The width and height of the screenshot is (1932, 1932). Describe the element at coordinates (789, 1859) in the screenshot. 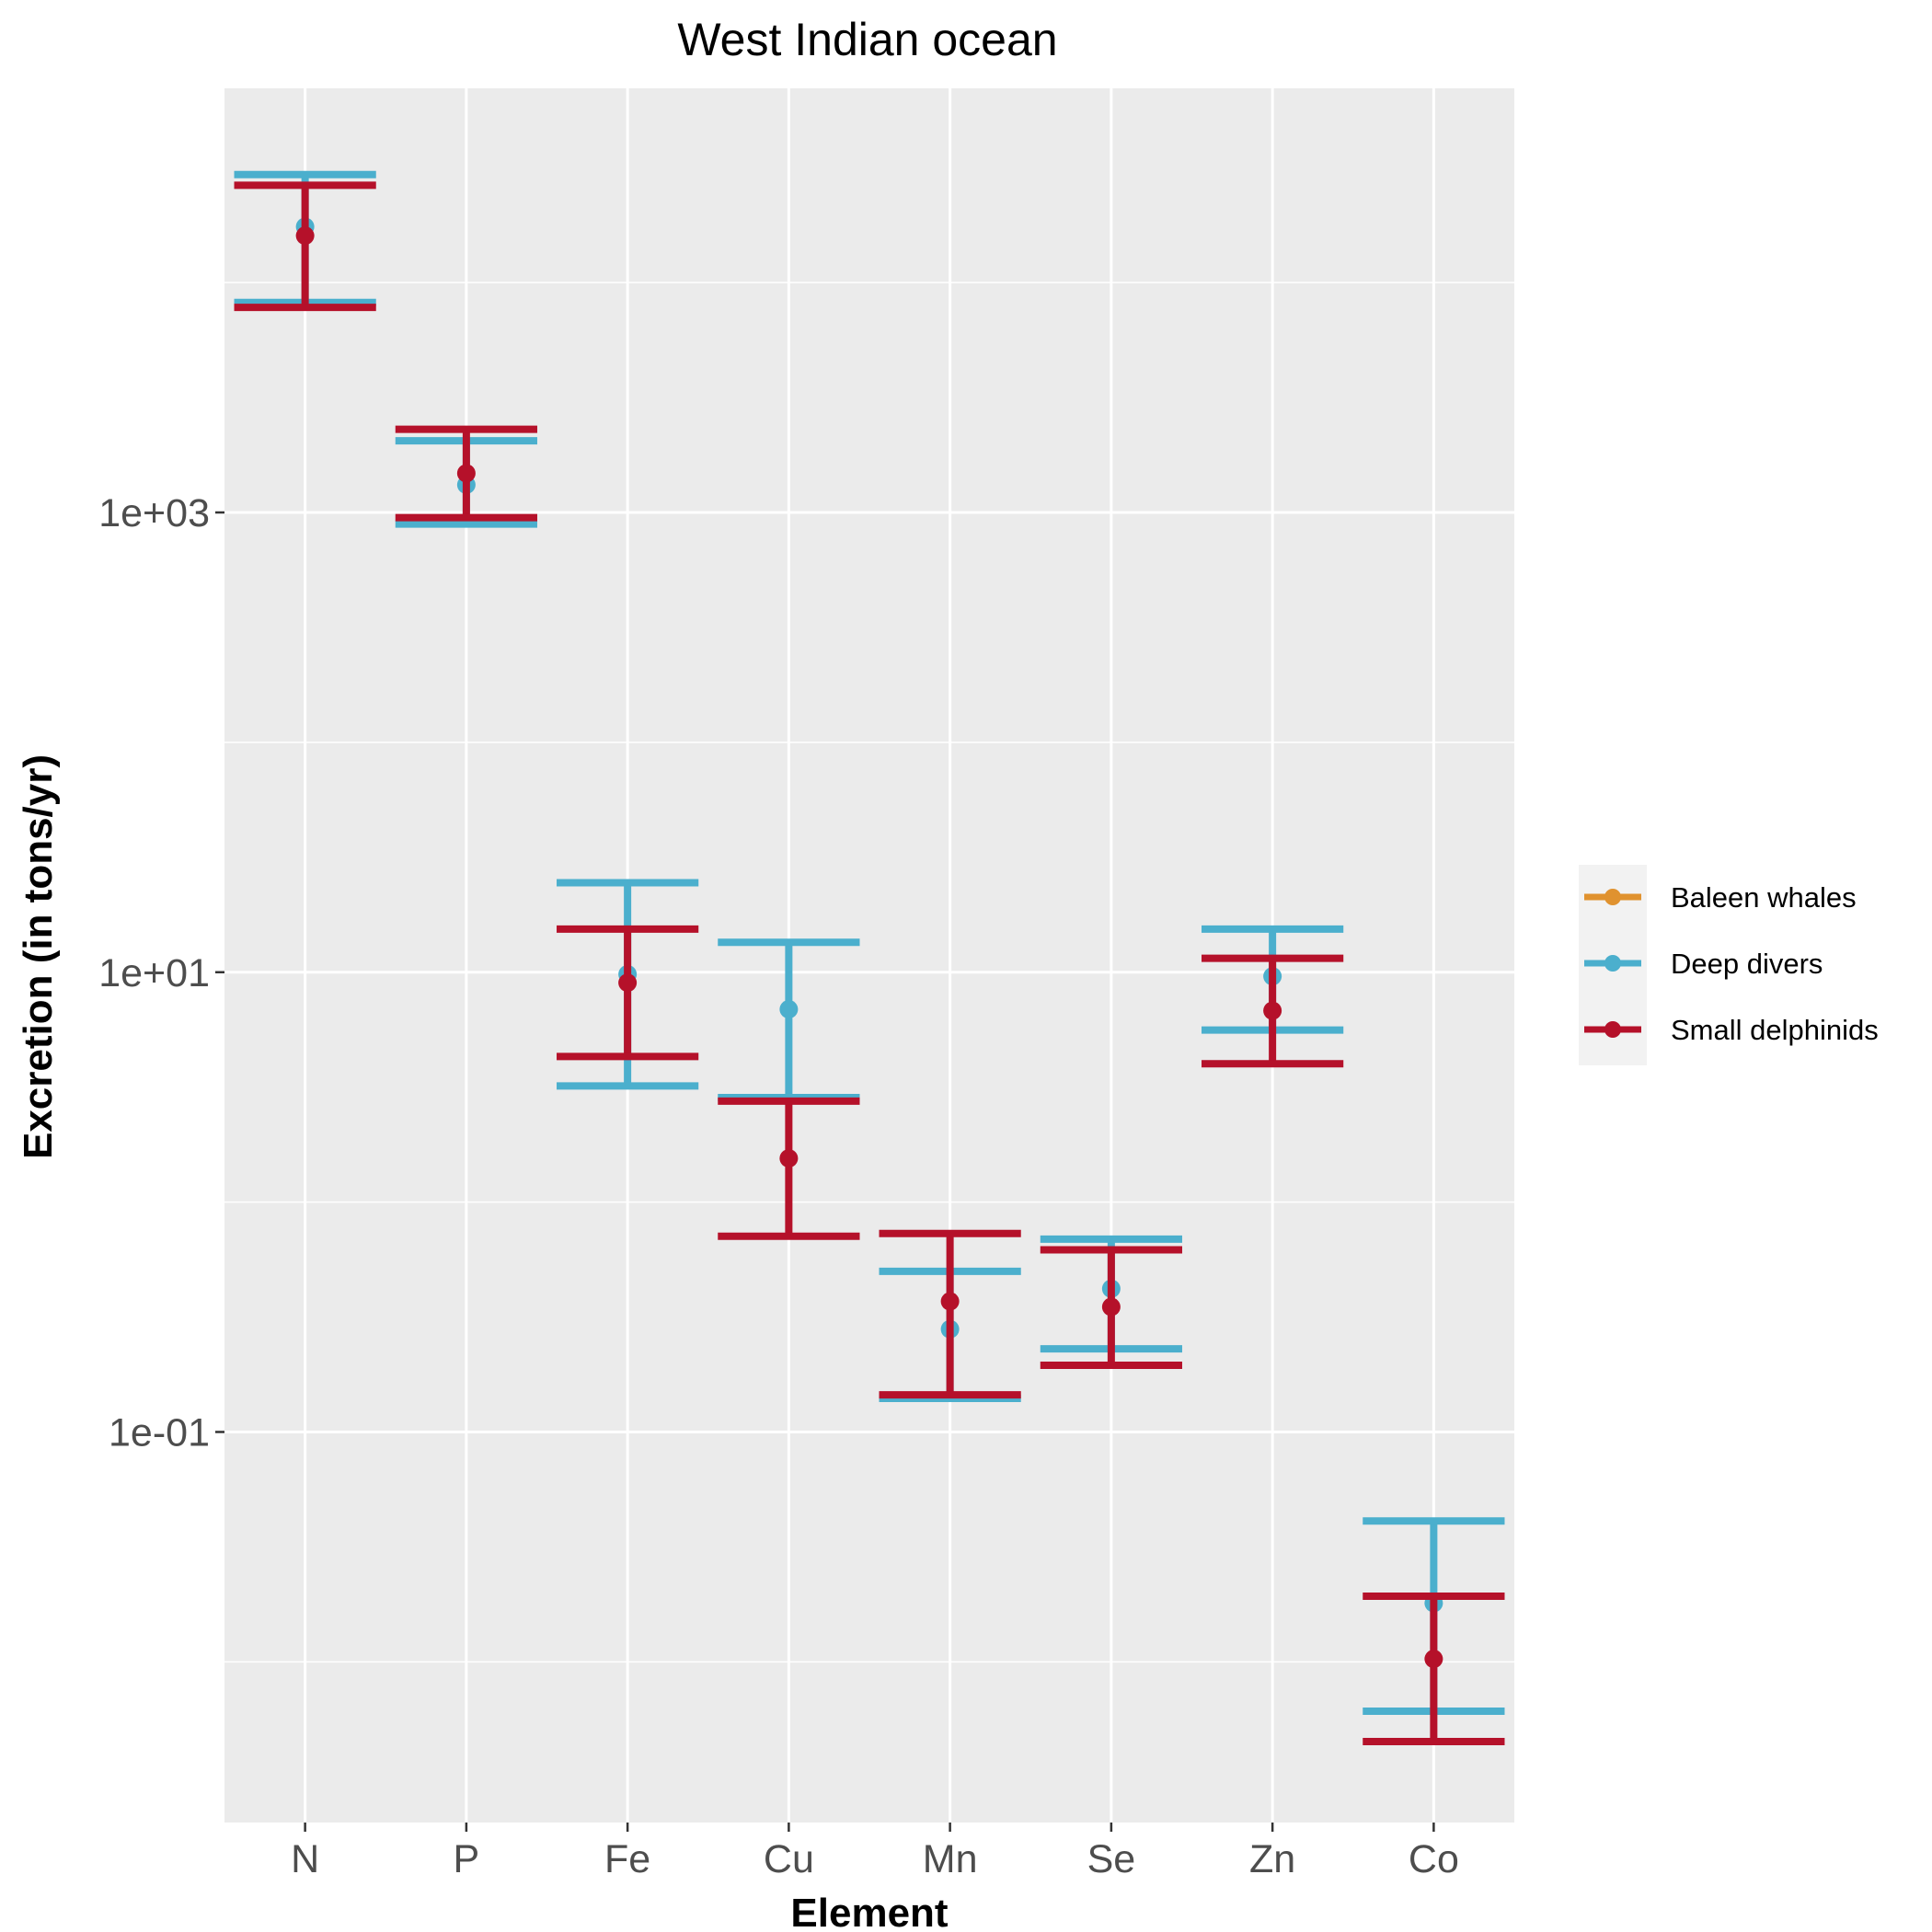

I see `x-tick-label: Cu` at that location.